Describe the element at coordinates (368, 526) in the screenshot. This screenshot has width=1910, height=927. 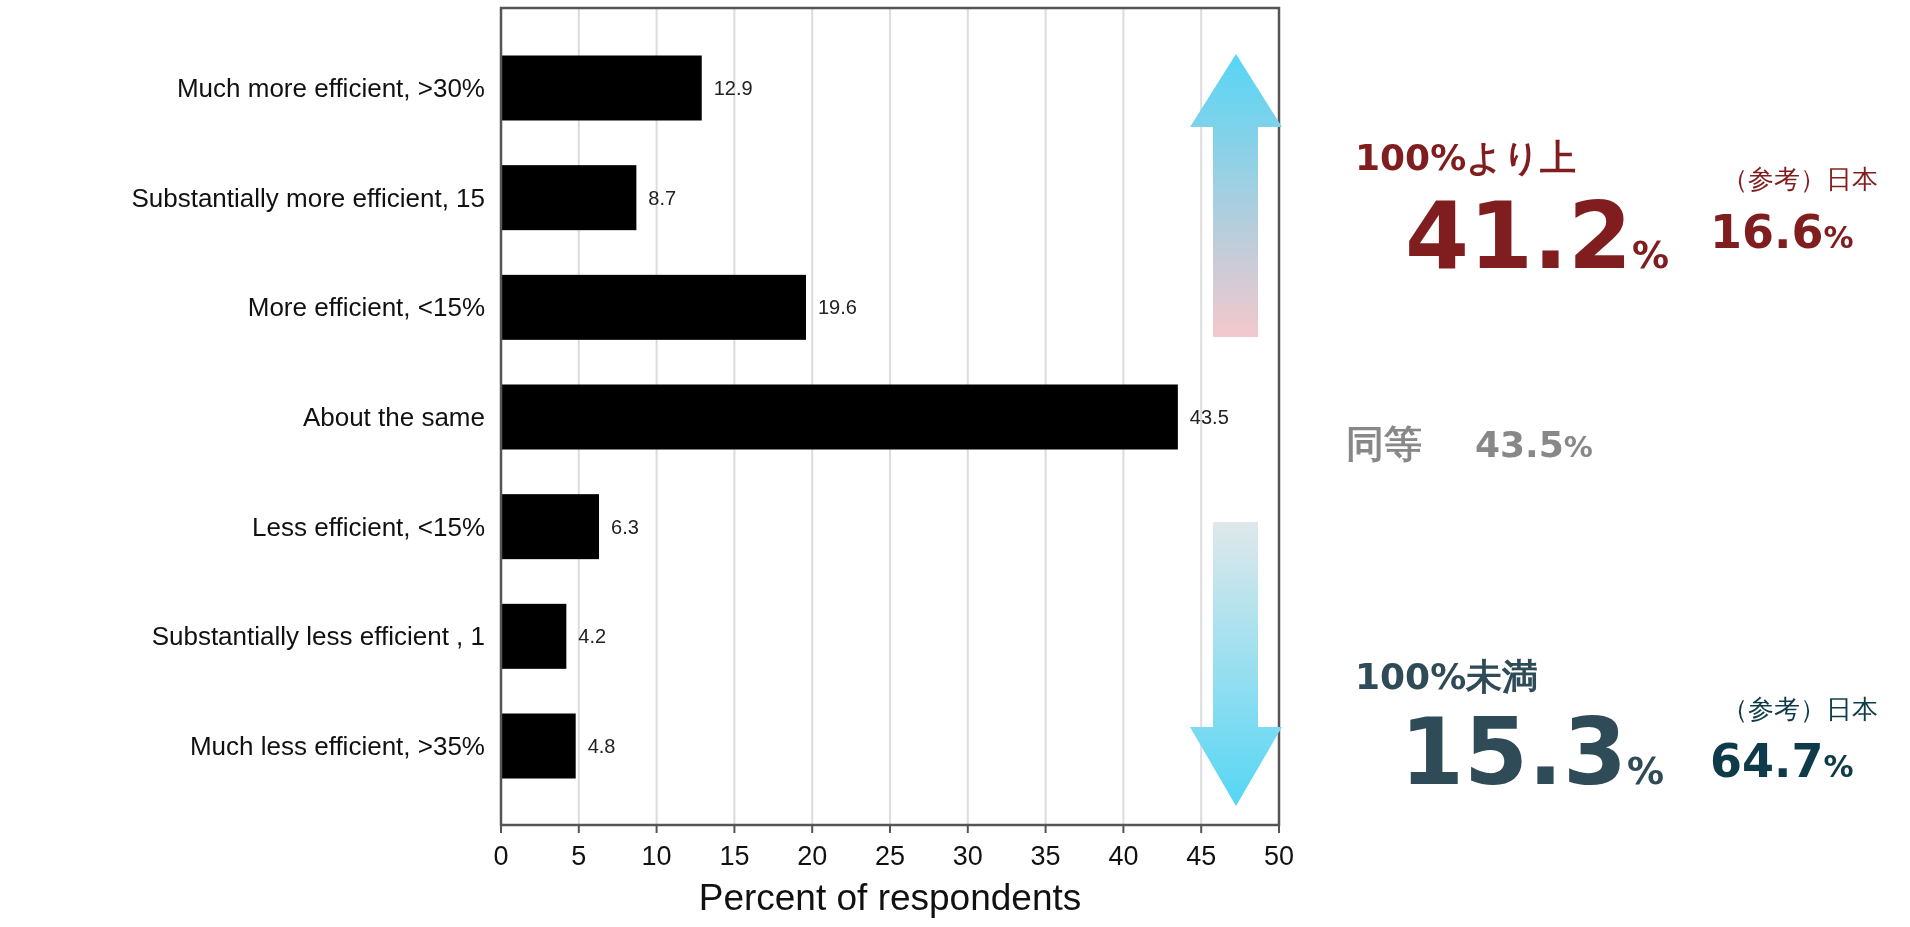
I see `y-tick-label: Less efficient, <15%` at that location.